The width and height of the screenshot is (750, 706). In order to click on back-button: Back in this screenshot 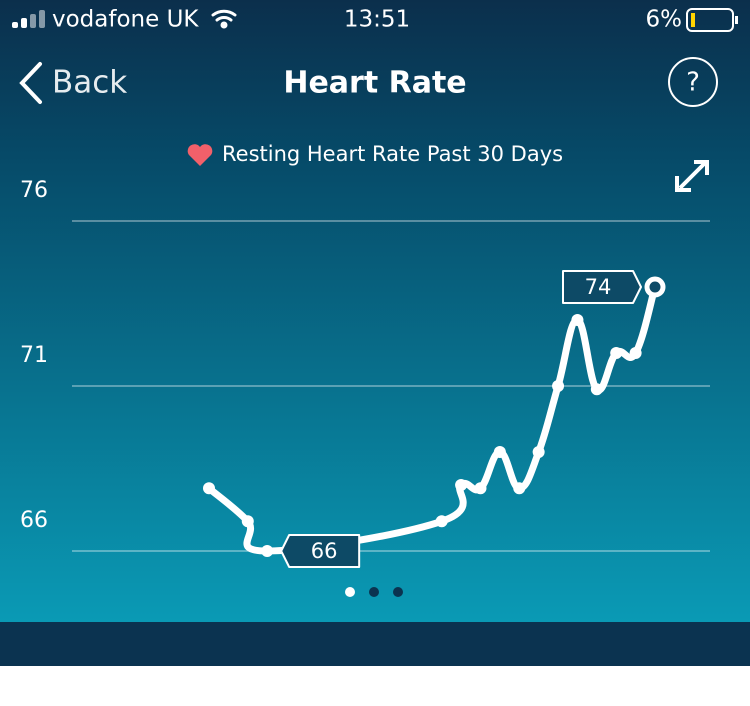, I will do `click(89, 83)`.